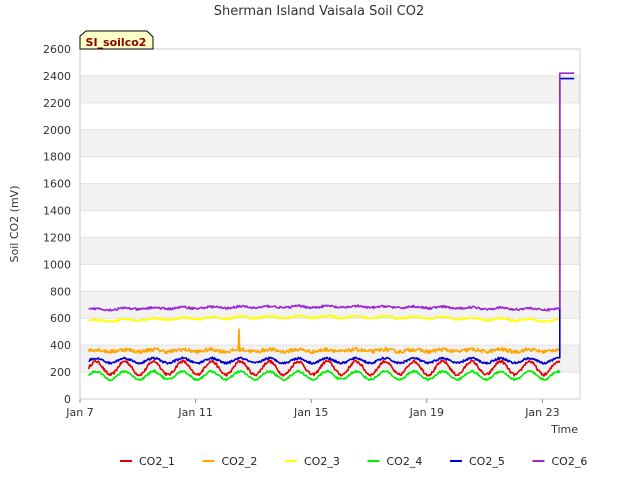 The image size is (640, 480). I want to click on x-tick-label: Jan 23, so click(541, 412).